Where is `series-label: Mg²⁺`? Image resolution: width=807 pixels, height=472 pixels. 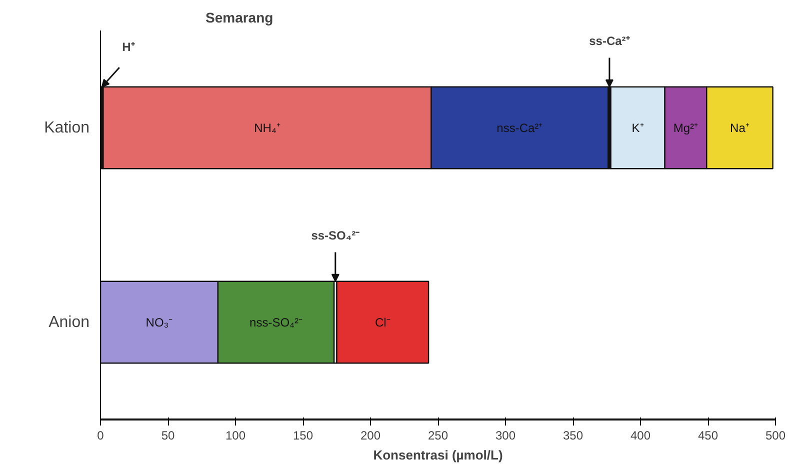
series-label: Mg²⁺ is located at coordinates (685, 127).